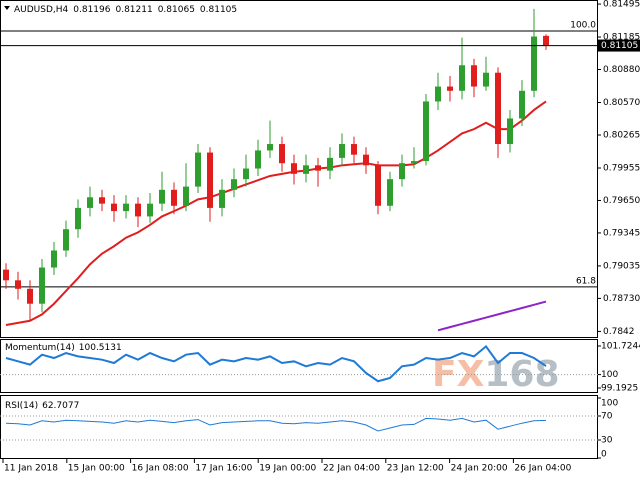 The width and height of the screenshot is (640, 480). I want to click on y-tick-label: 30, so click(607, 441).